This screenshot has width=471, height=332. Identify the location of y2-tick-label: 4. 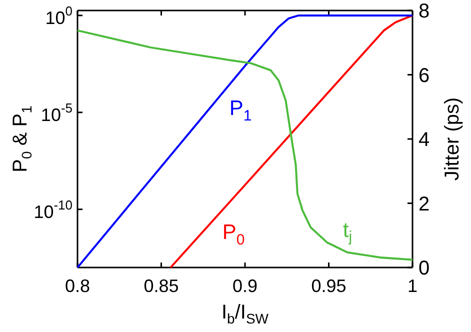
(424, 140).